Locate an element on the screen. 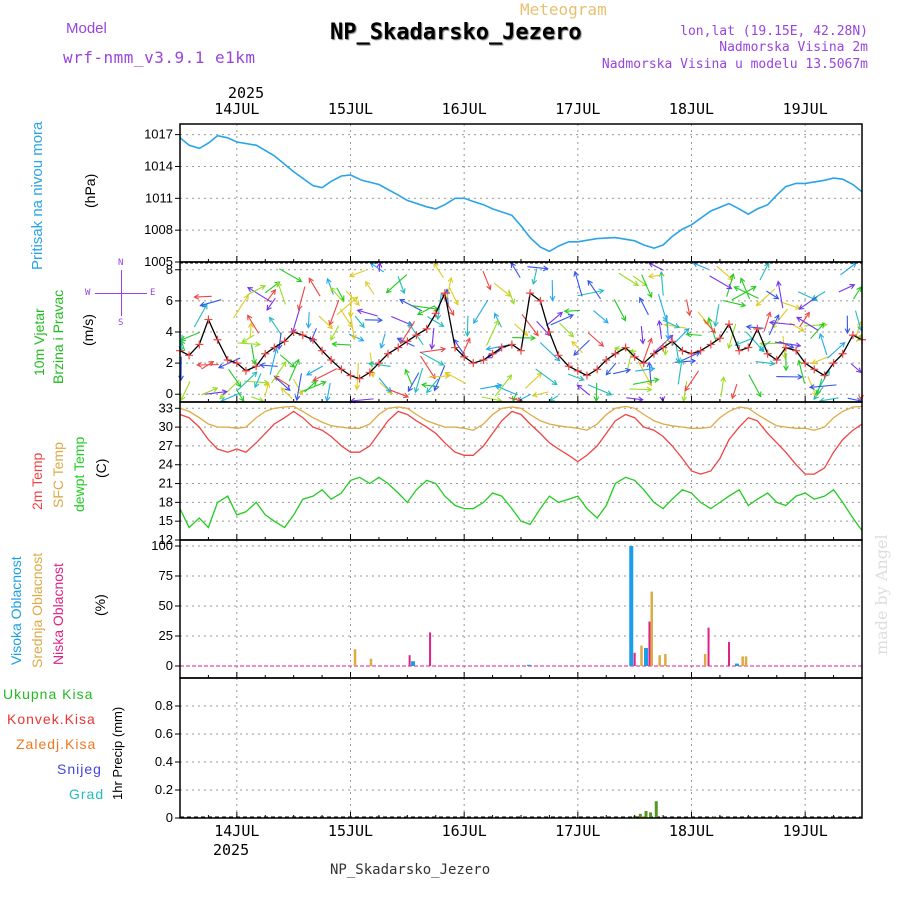 The width and height of the screenshot is (900, 900). bottom-date-label: 19JUL is located at coordinates (805, 831).